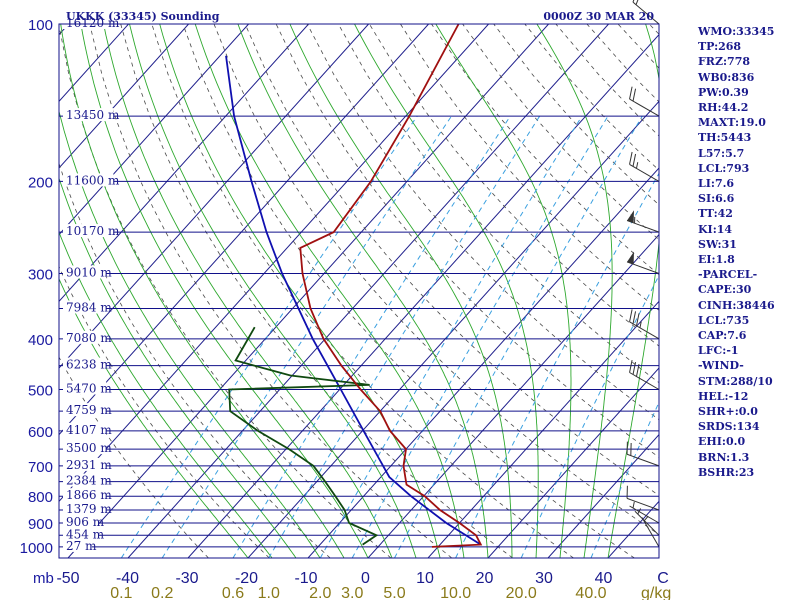 This screenshot has width=800, height=600. I want to click on pressure-tick-label: 900, so click(40, 524).